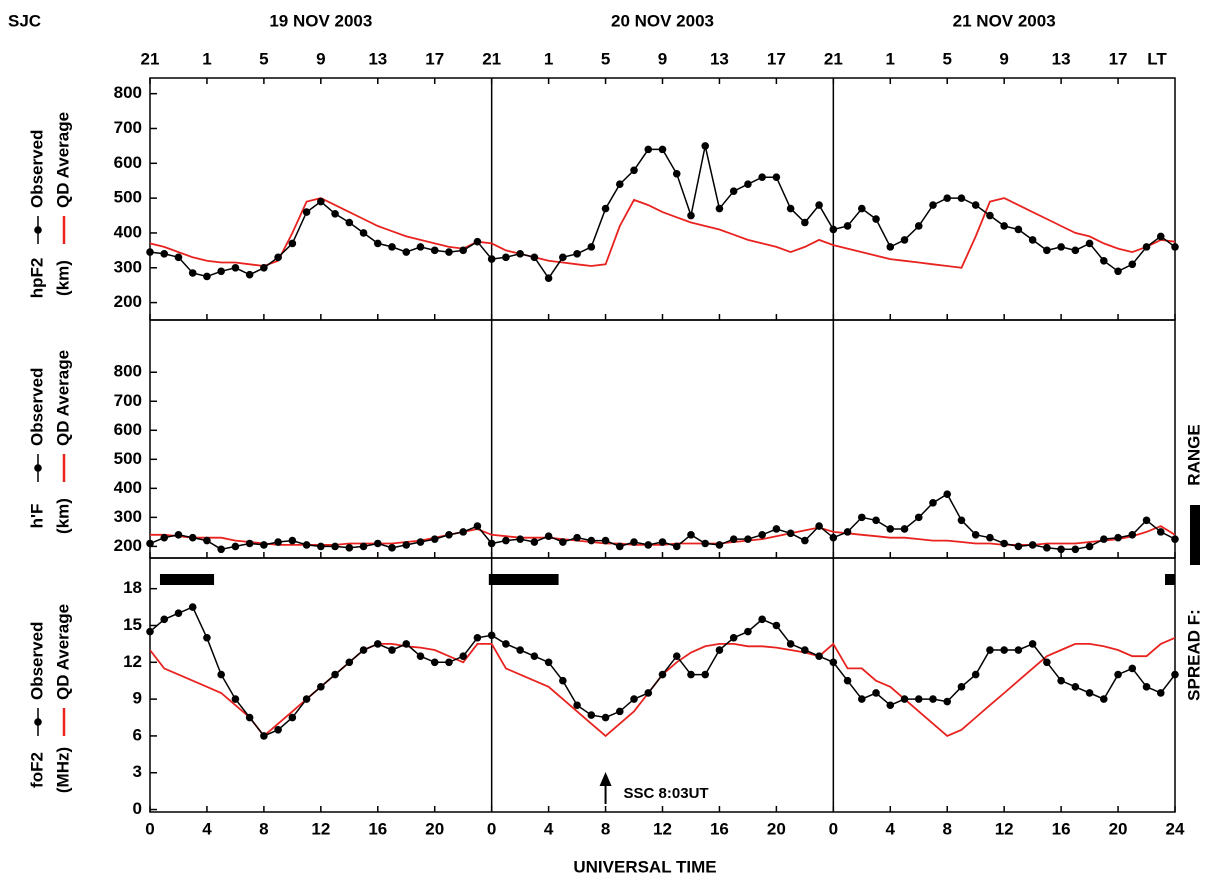  What do you see at coordinates (320, 58) in the screenshot?
I see `lt-tick-label: 9` at bounding box center [320, 58].